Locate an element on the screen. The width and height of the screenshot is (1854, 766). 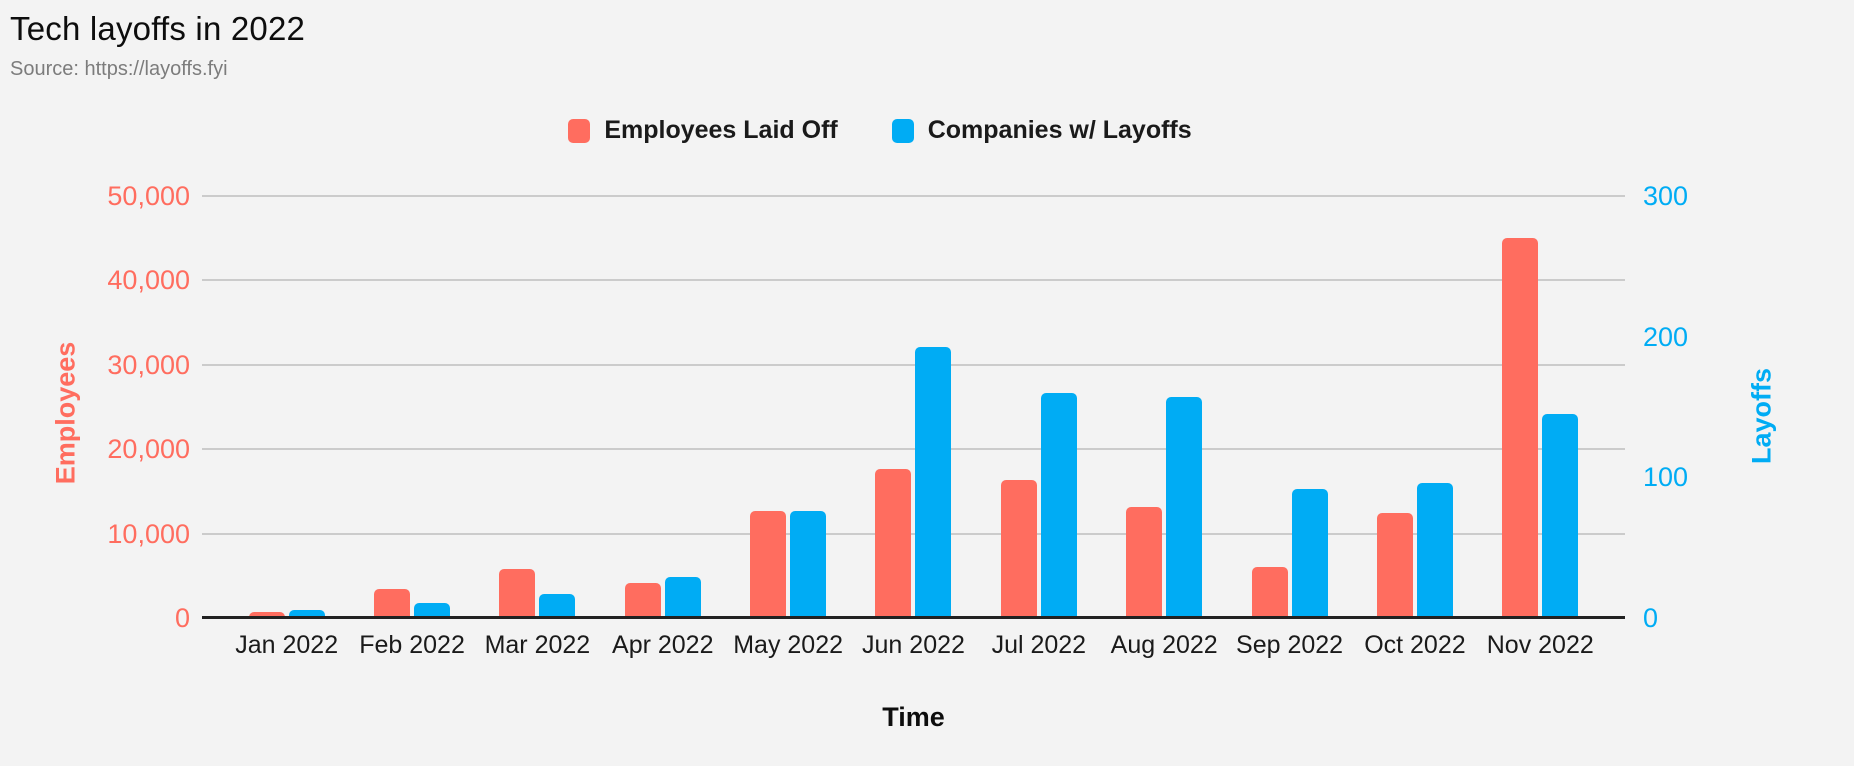
x-tick-label: Jan 2022 is located at coordinates (287, 645).